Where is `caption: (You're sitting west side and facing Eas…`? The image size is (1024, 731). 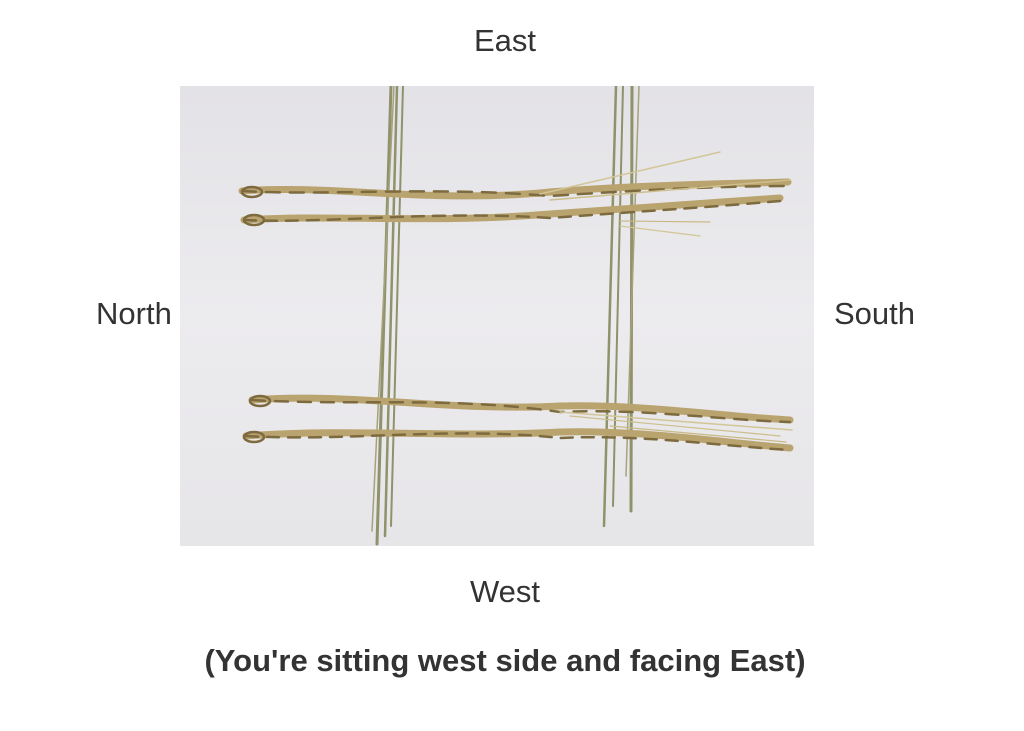 caption: (You're sitting west side and facing Eas… is located at coordinates (505, 660).